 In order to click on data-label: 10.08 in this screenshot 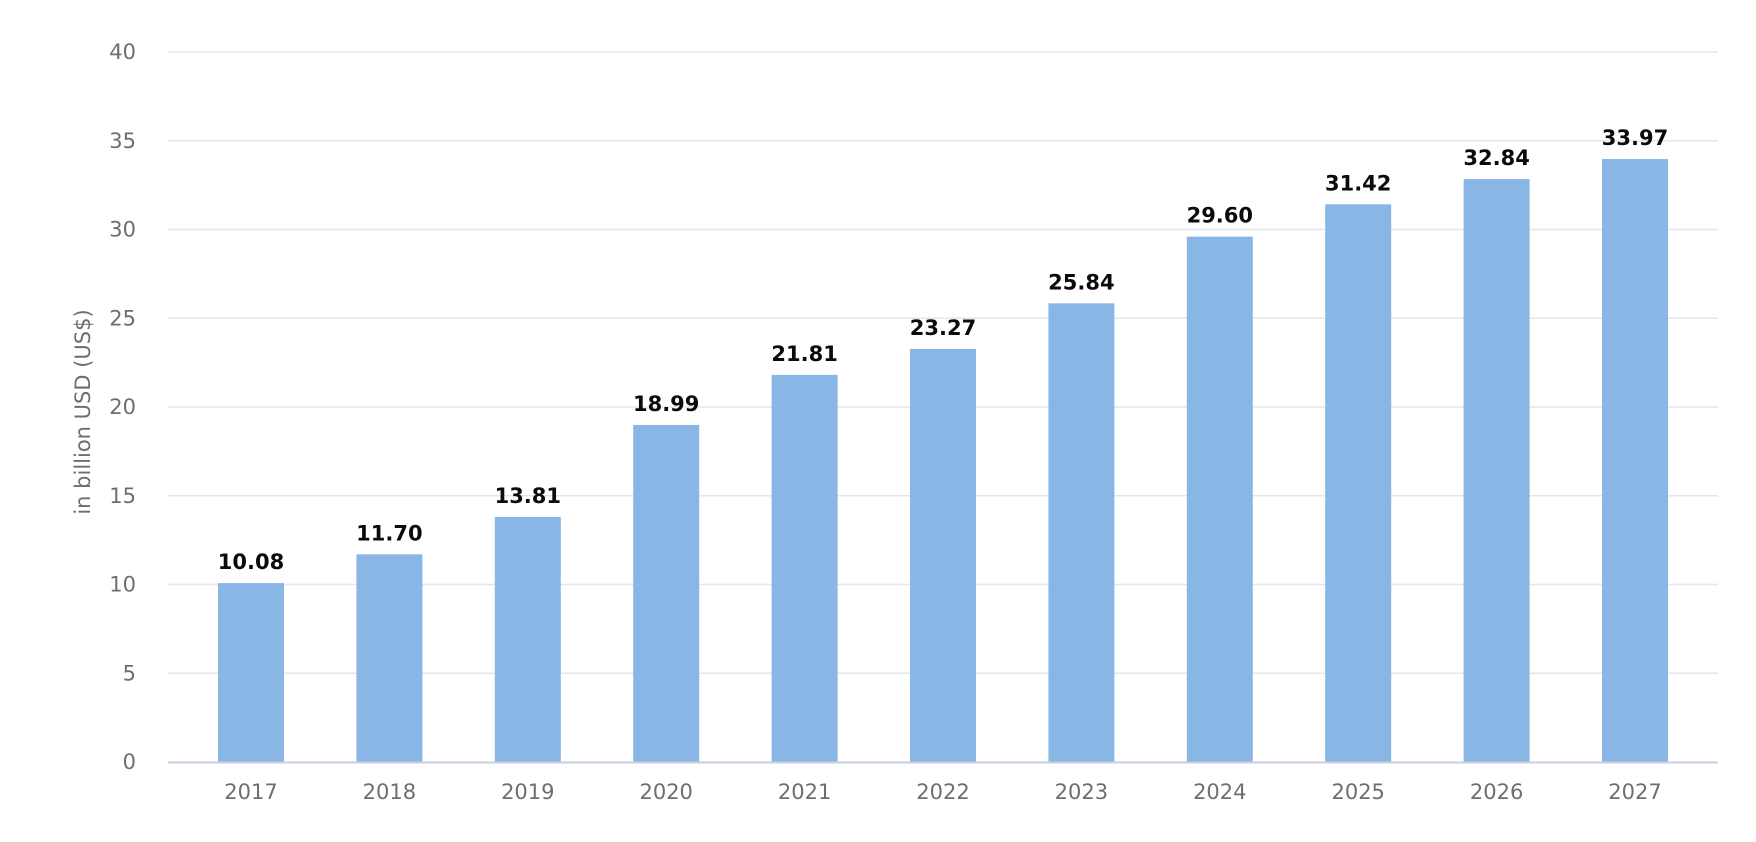, I will do `click(251, 562)`.